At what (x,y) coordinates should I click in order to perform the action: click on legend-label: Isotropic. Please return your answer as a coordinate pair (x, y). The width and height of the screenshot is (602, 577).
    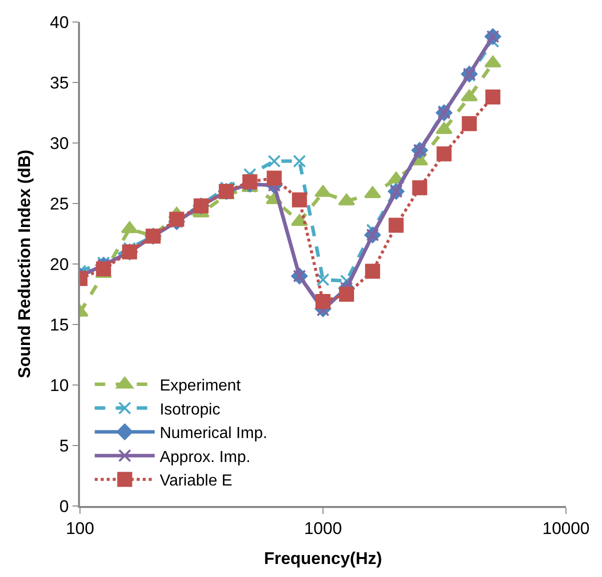
    Looking at the image, I should click on (190, 409).